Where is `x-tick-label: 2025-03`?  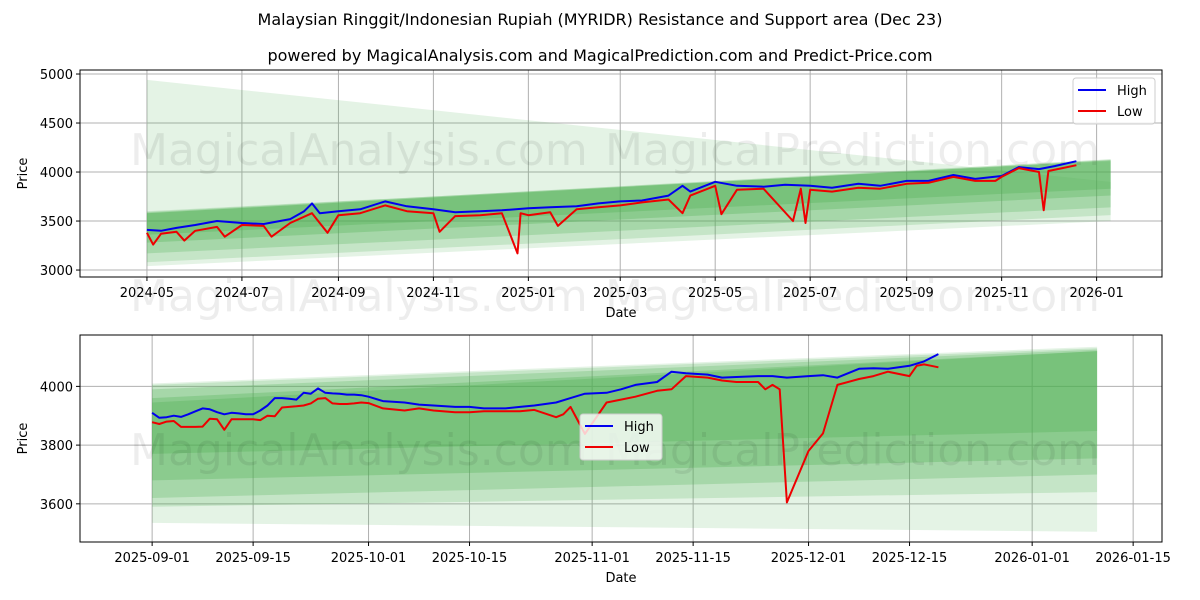 x-tick-label: 2025-03 is located at coordinates (620, 293).